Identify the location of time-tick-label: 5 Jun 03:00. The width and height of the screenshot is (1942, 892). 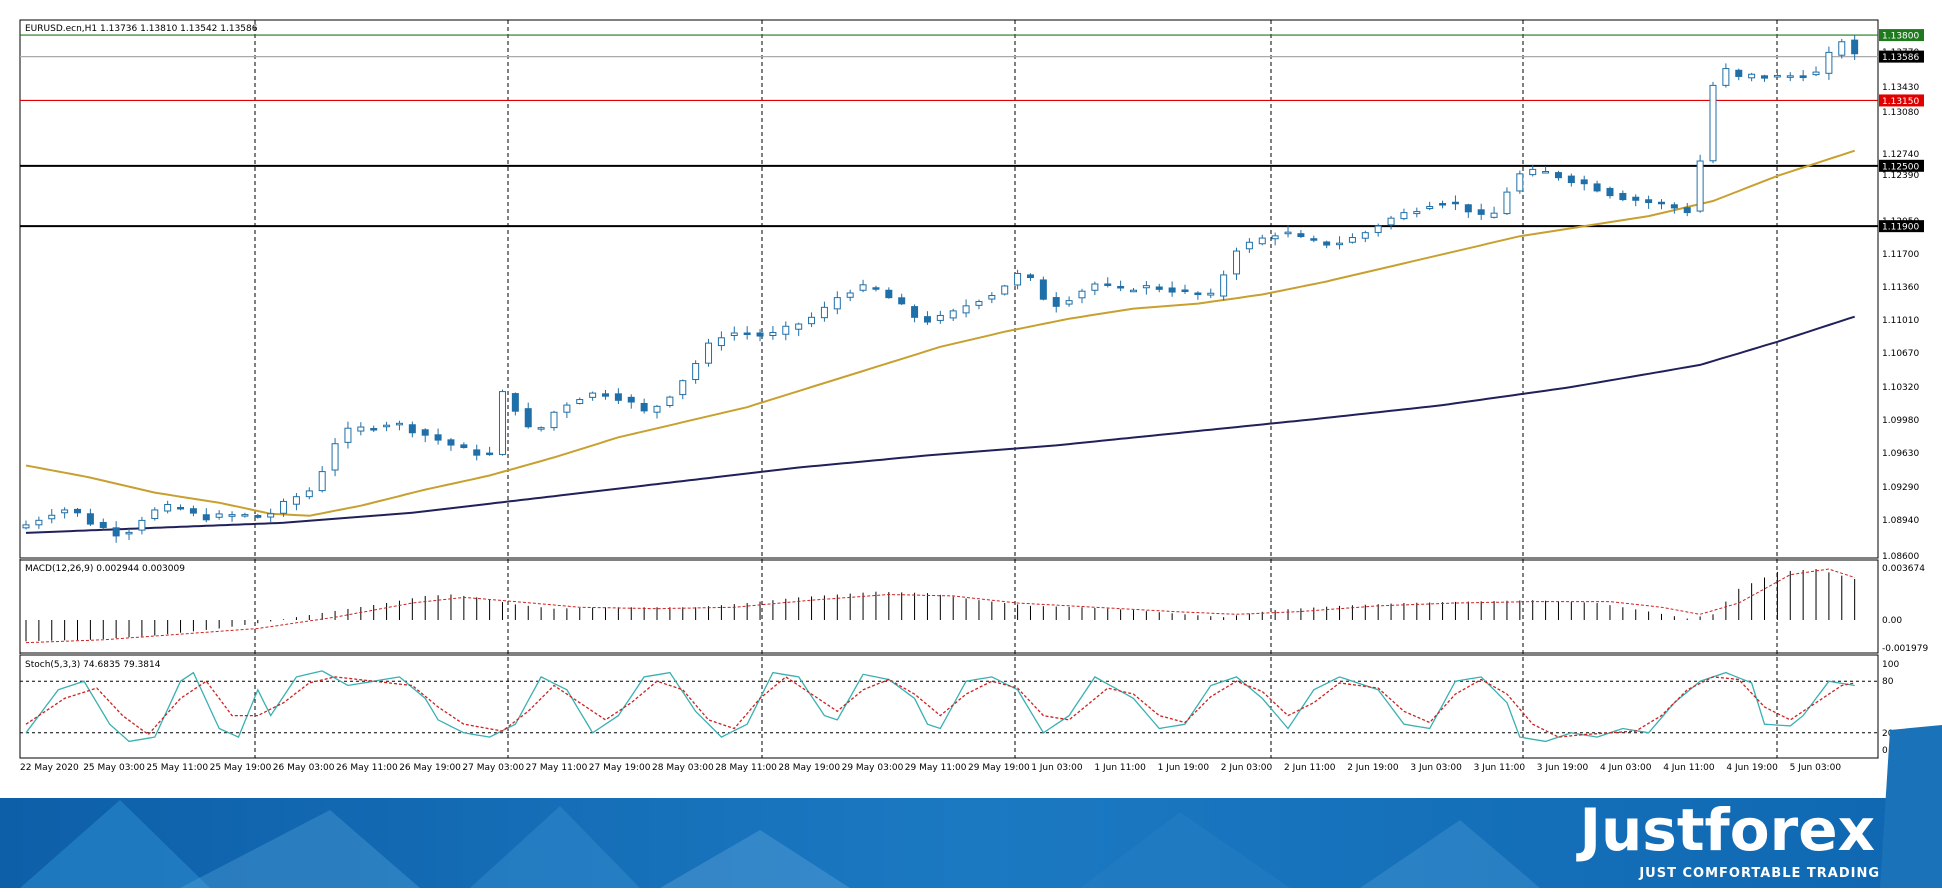
(1816, 768).